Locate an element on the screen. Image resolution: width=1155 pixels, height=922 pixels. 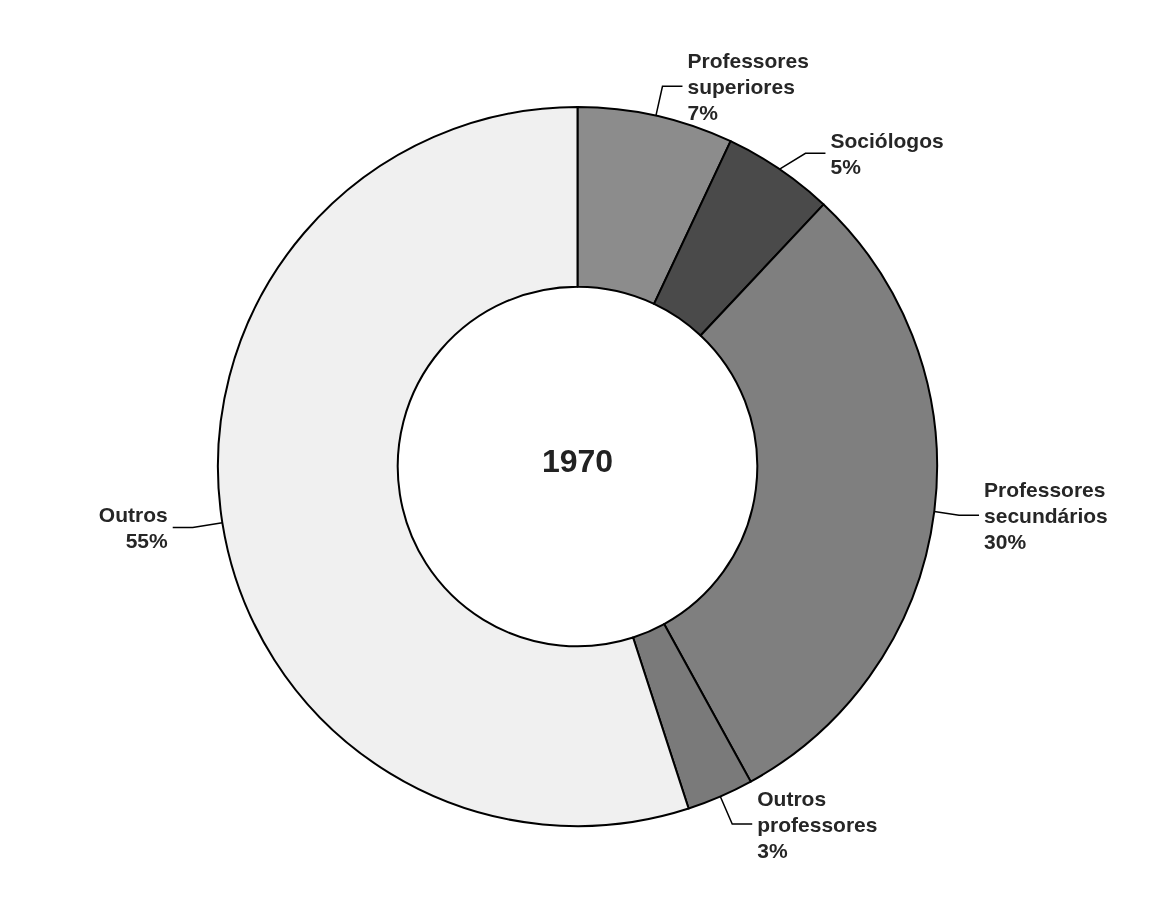
data-label: 3% is located at coordinates (772, 850).